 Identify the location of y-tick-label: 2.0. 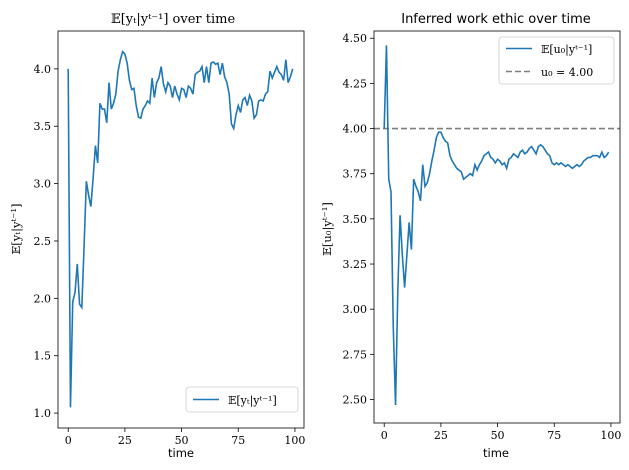
(43, 298).